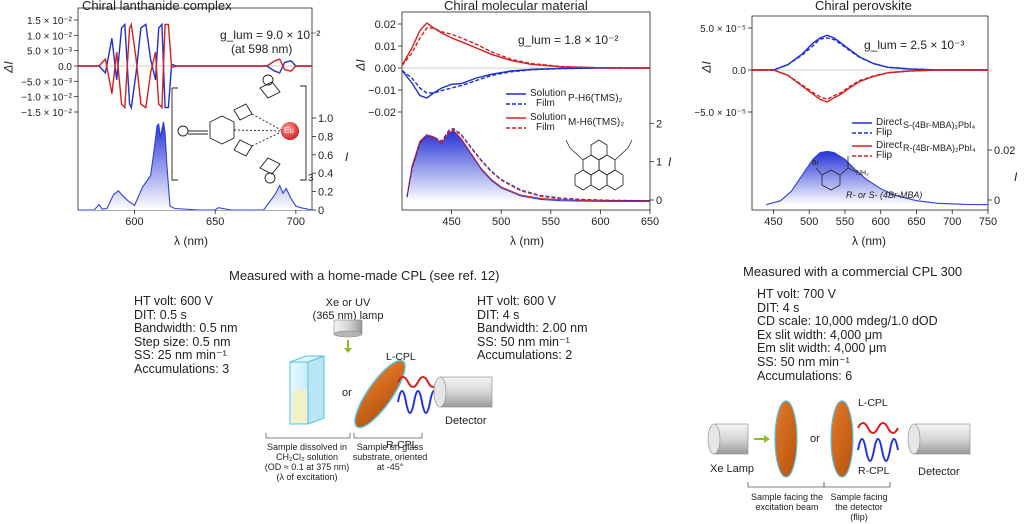  I want to click on panel3-legend-label-3: Direct, so click(889, 145).